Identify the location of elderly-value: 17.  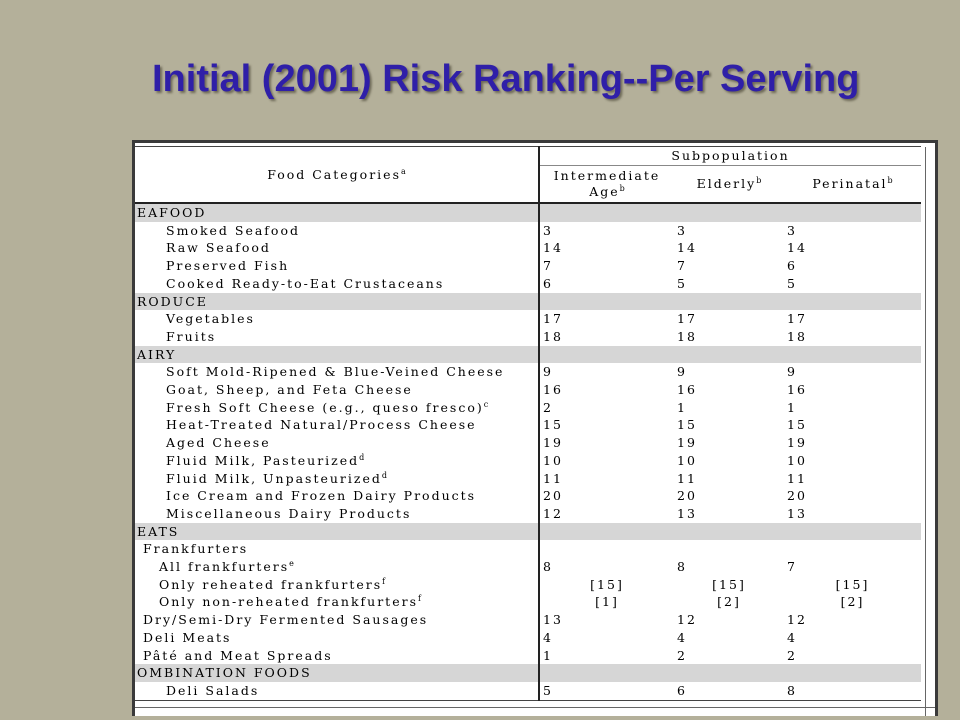
(687, 319).